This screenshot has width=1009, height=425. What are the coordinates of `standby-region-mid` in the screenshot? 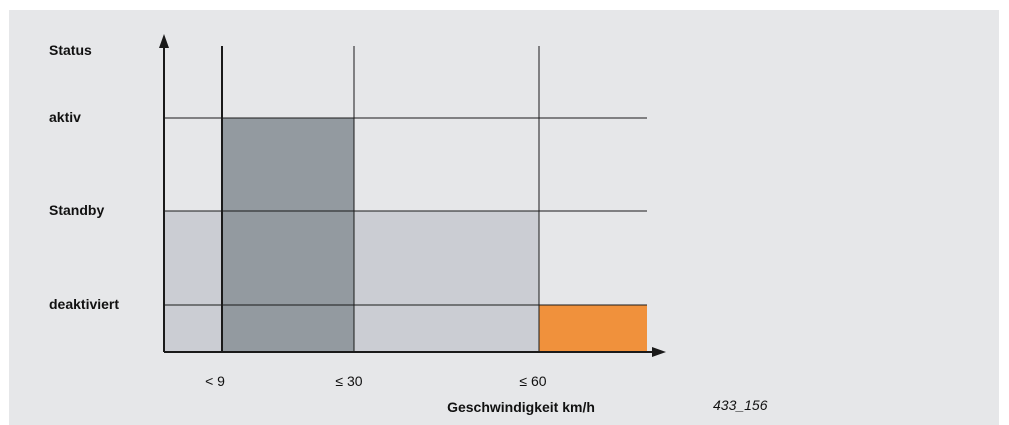 It's located at (446, 281).